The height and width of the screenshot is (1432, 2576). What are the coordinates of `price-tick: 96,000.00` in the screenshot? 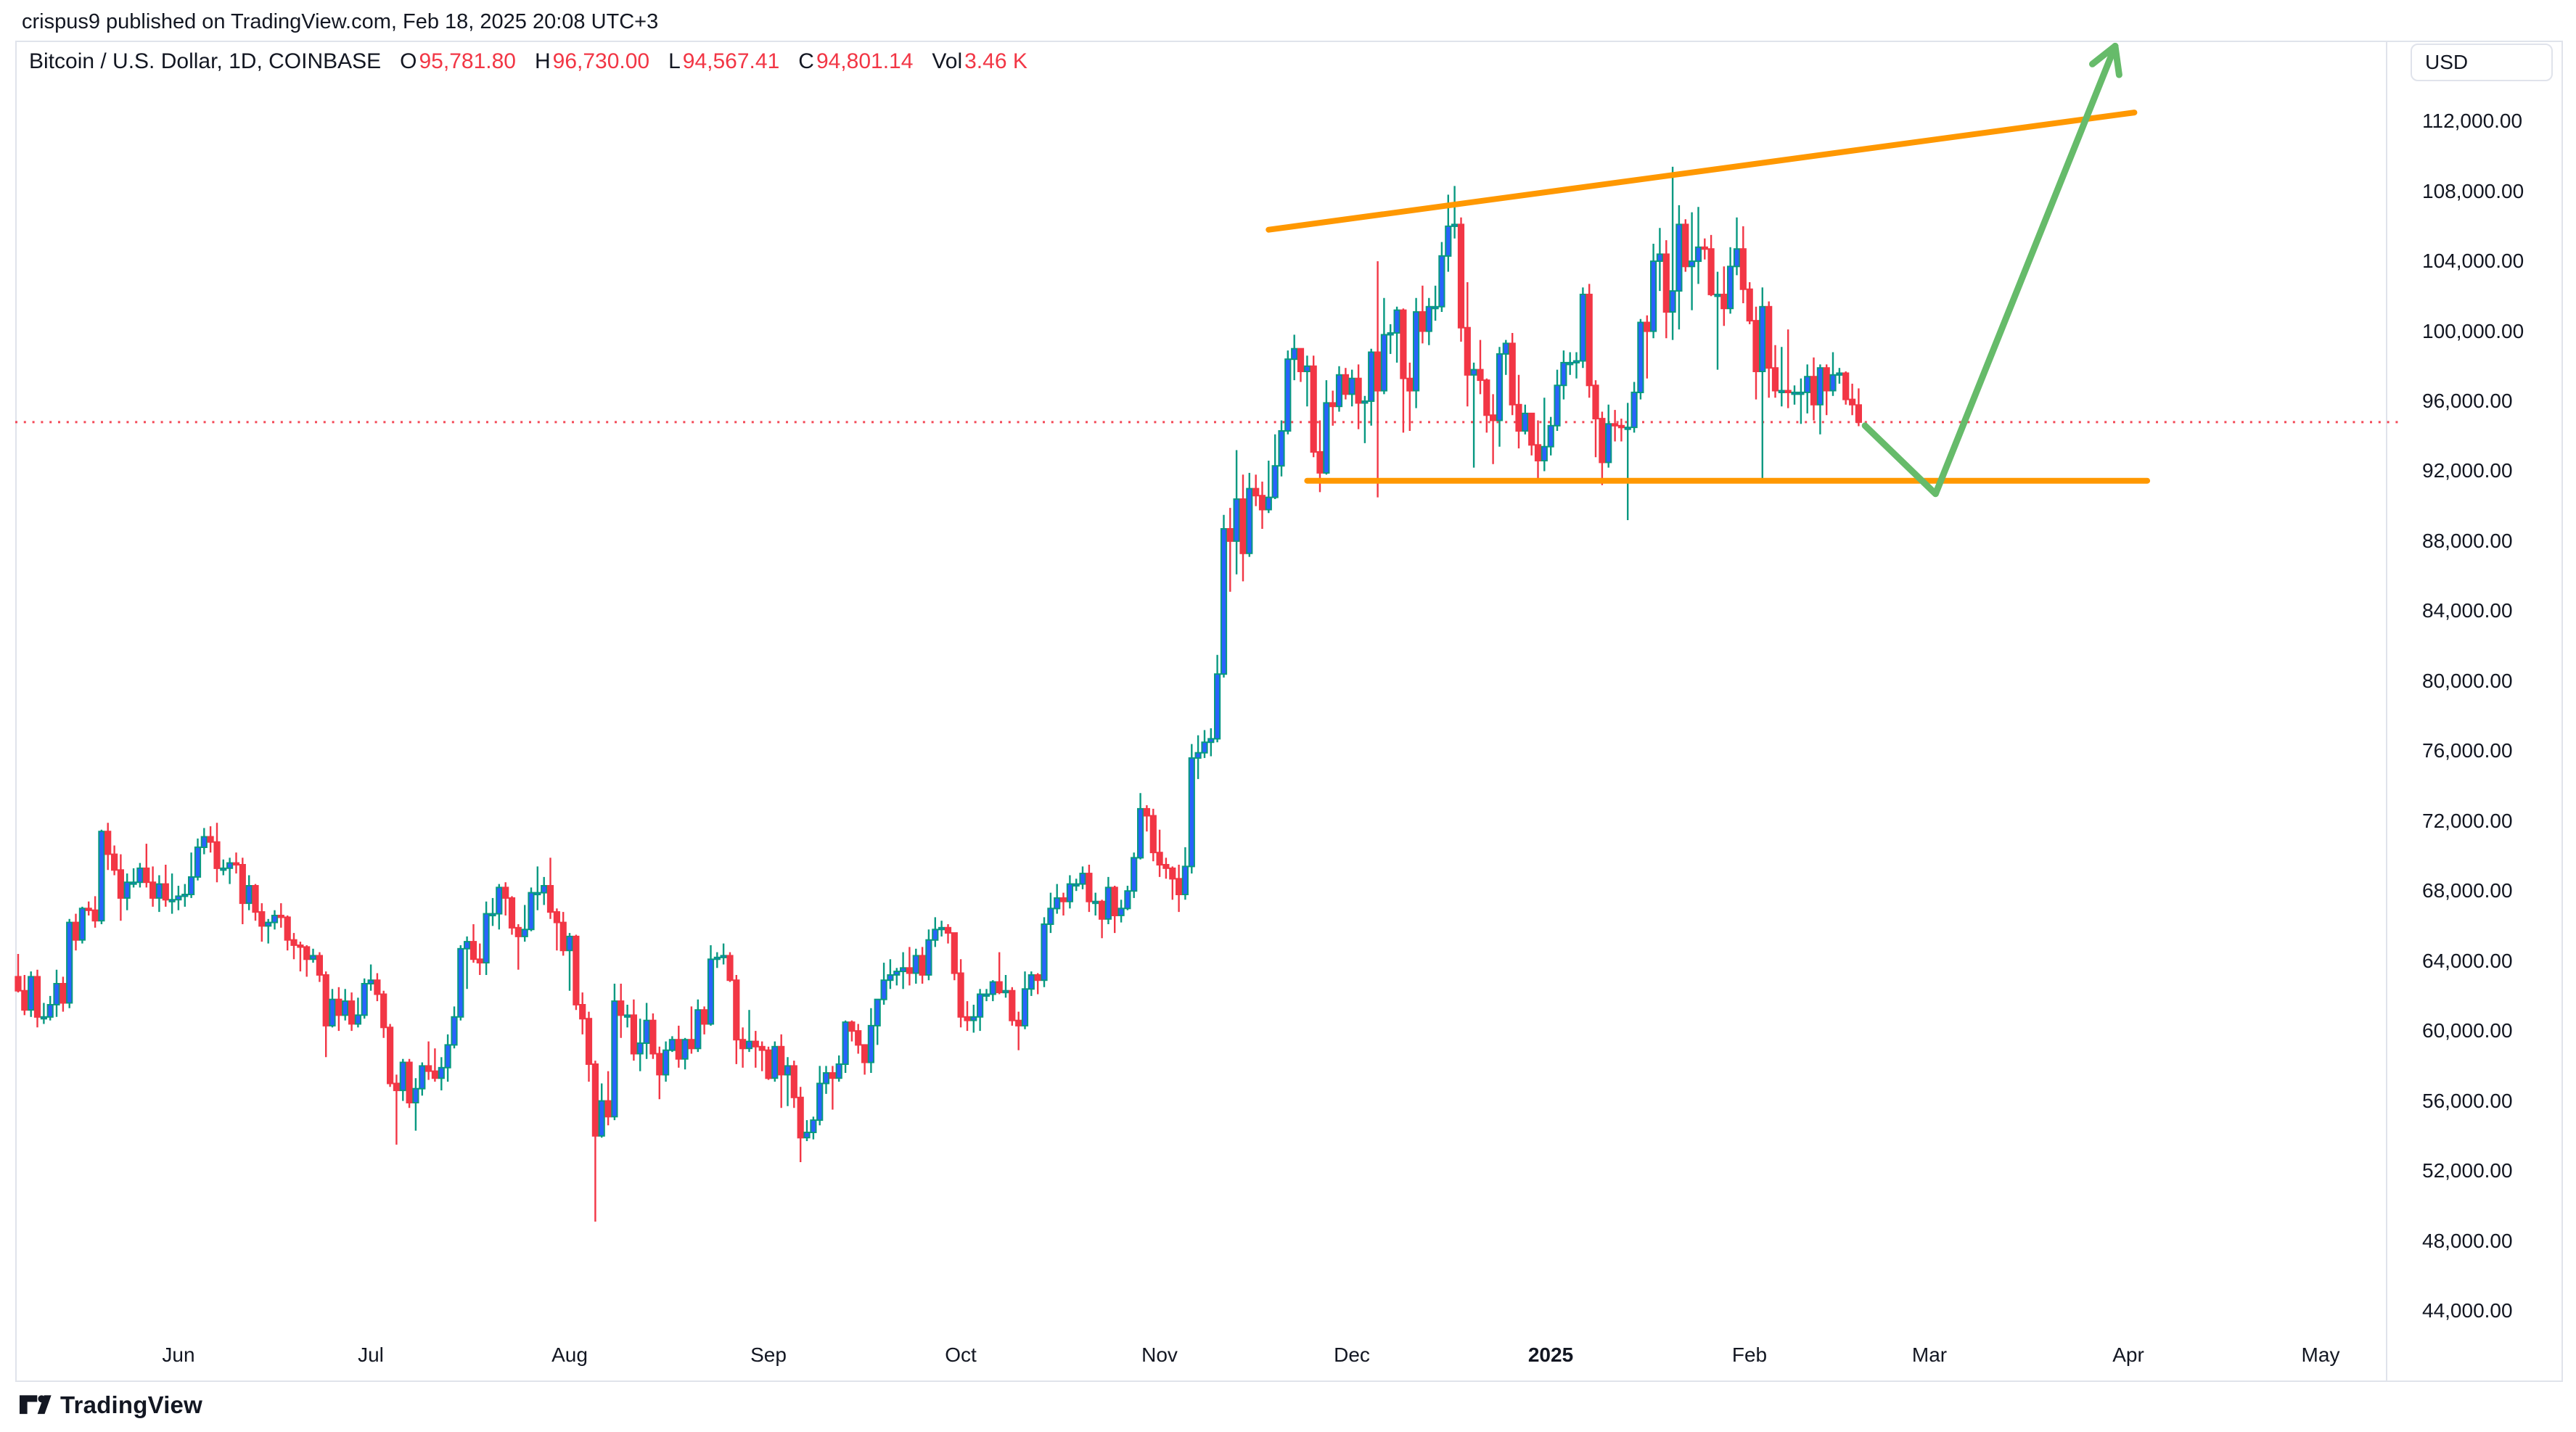 It's located at (2467, 401).